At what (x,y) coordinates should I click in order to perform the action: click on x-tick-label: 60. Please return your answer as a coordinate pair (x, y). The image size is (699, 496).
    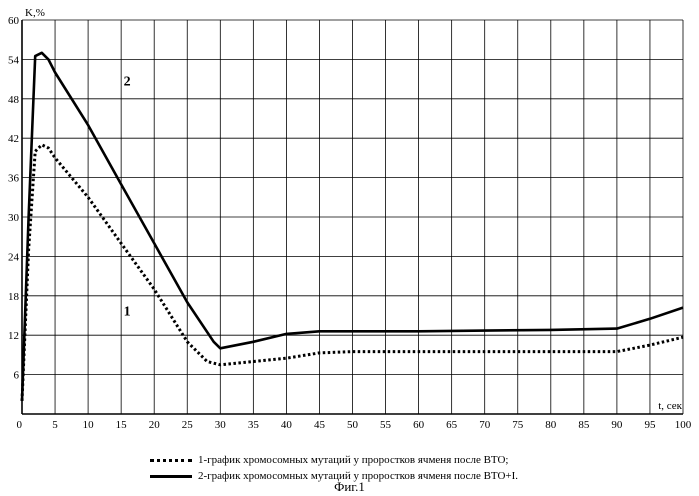
    Looking at the image, I should click on (419, 425).